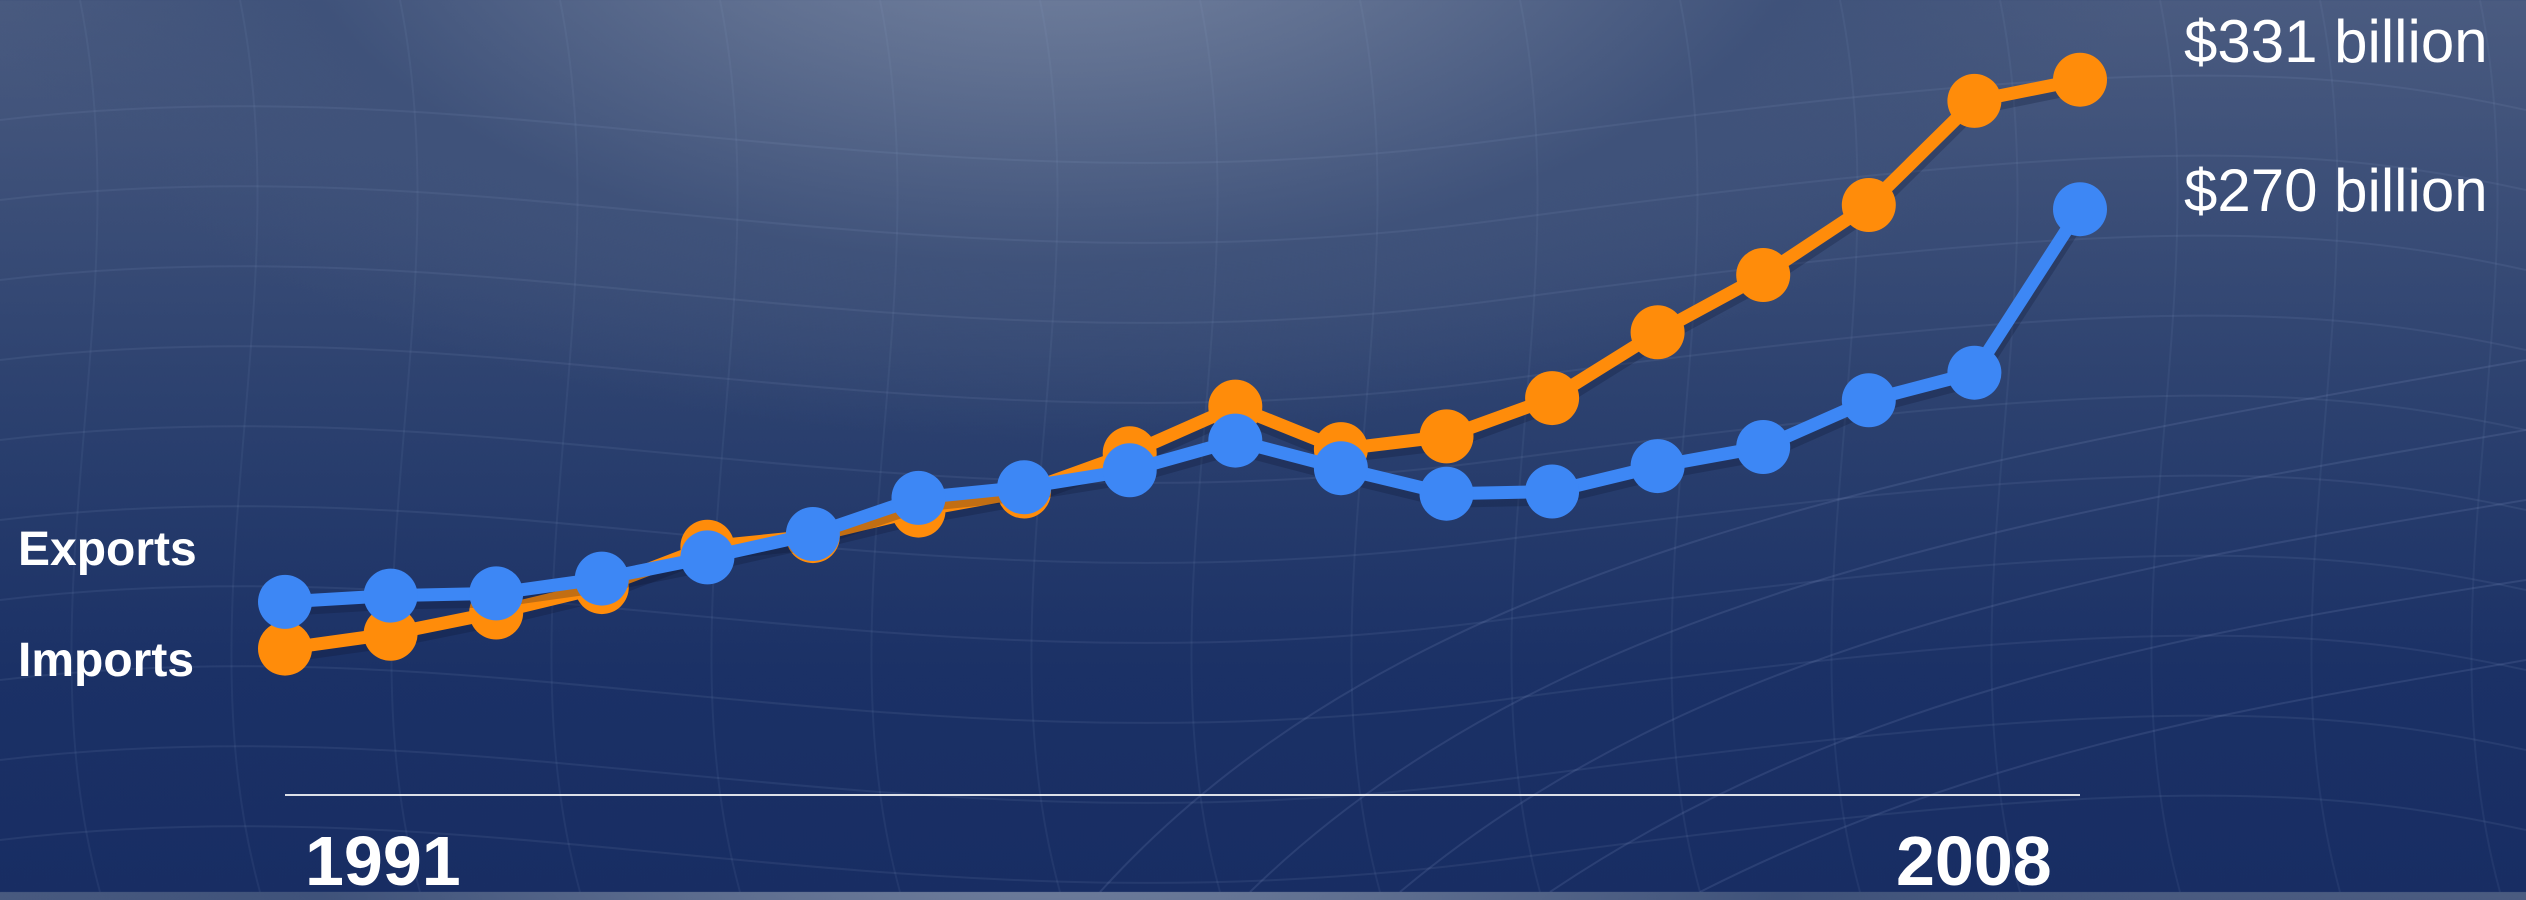  I want to click on data-point-exports-2003, so click(1552, 491).